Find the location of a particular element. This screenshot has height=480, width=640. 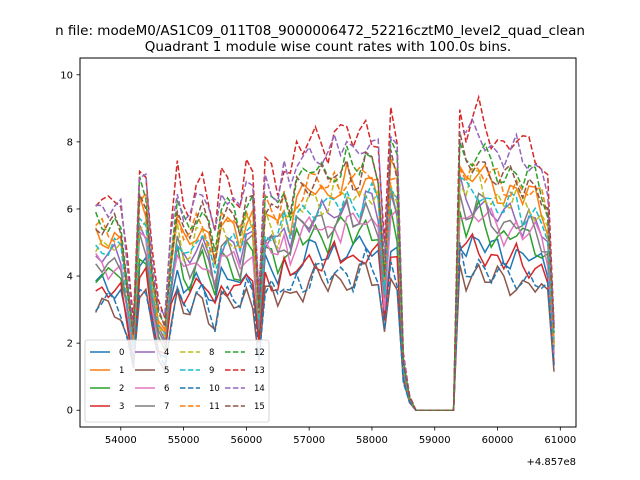

legend-label-15: 15 is located at coordinates (259, 407).